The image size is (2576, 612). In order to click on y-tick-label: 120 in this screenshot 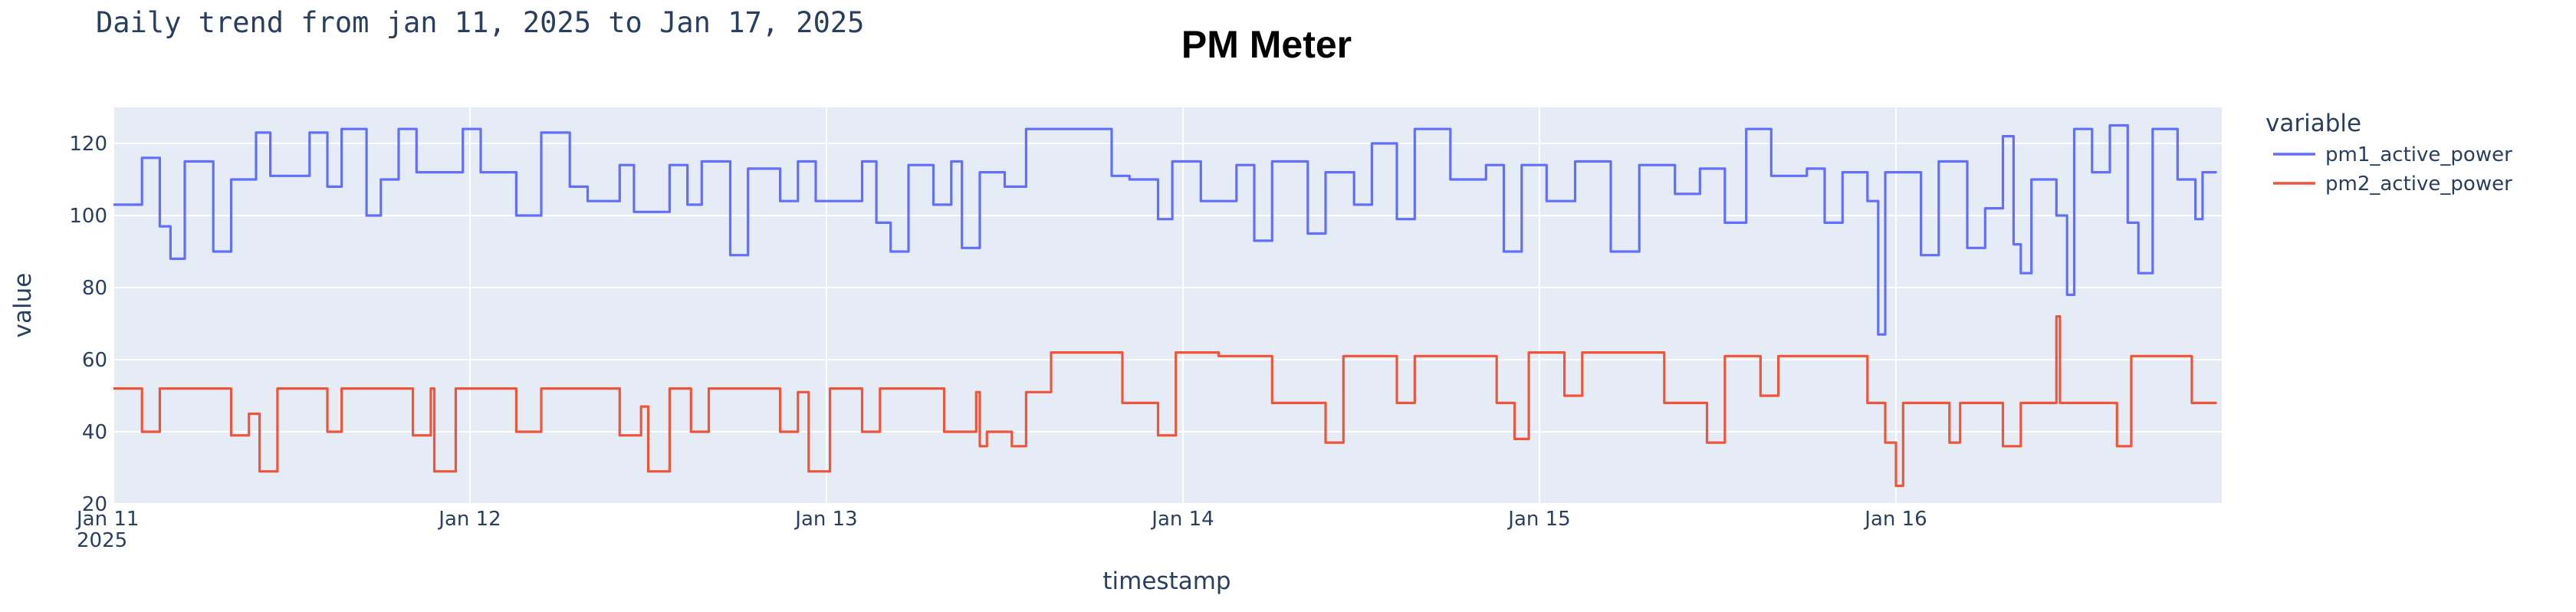, I will do `click(88, 144)`.